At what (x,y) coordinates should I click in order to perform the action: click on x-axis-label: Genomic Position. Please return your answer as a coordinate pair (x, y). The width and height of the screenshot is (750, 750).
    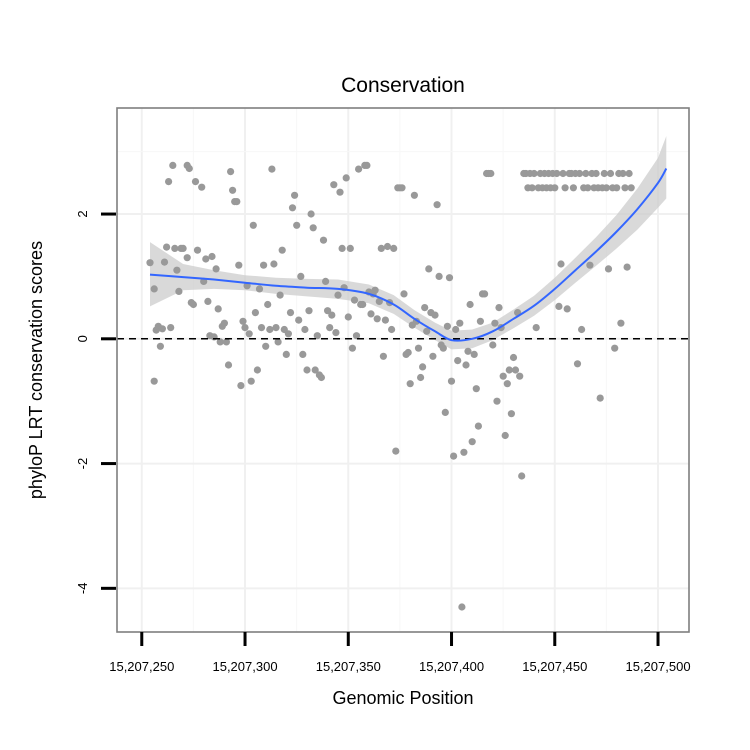
    Looking at the image, I should click on (402, 698).